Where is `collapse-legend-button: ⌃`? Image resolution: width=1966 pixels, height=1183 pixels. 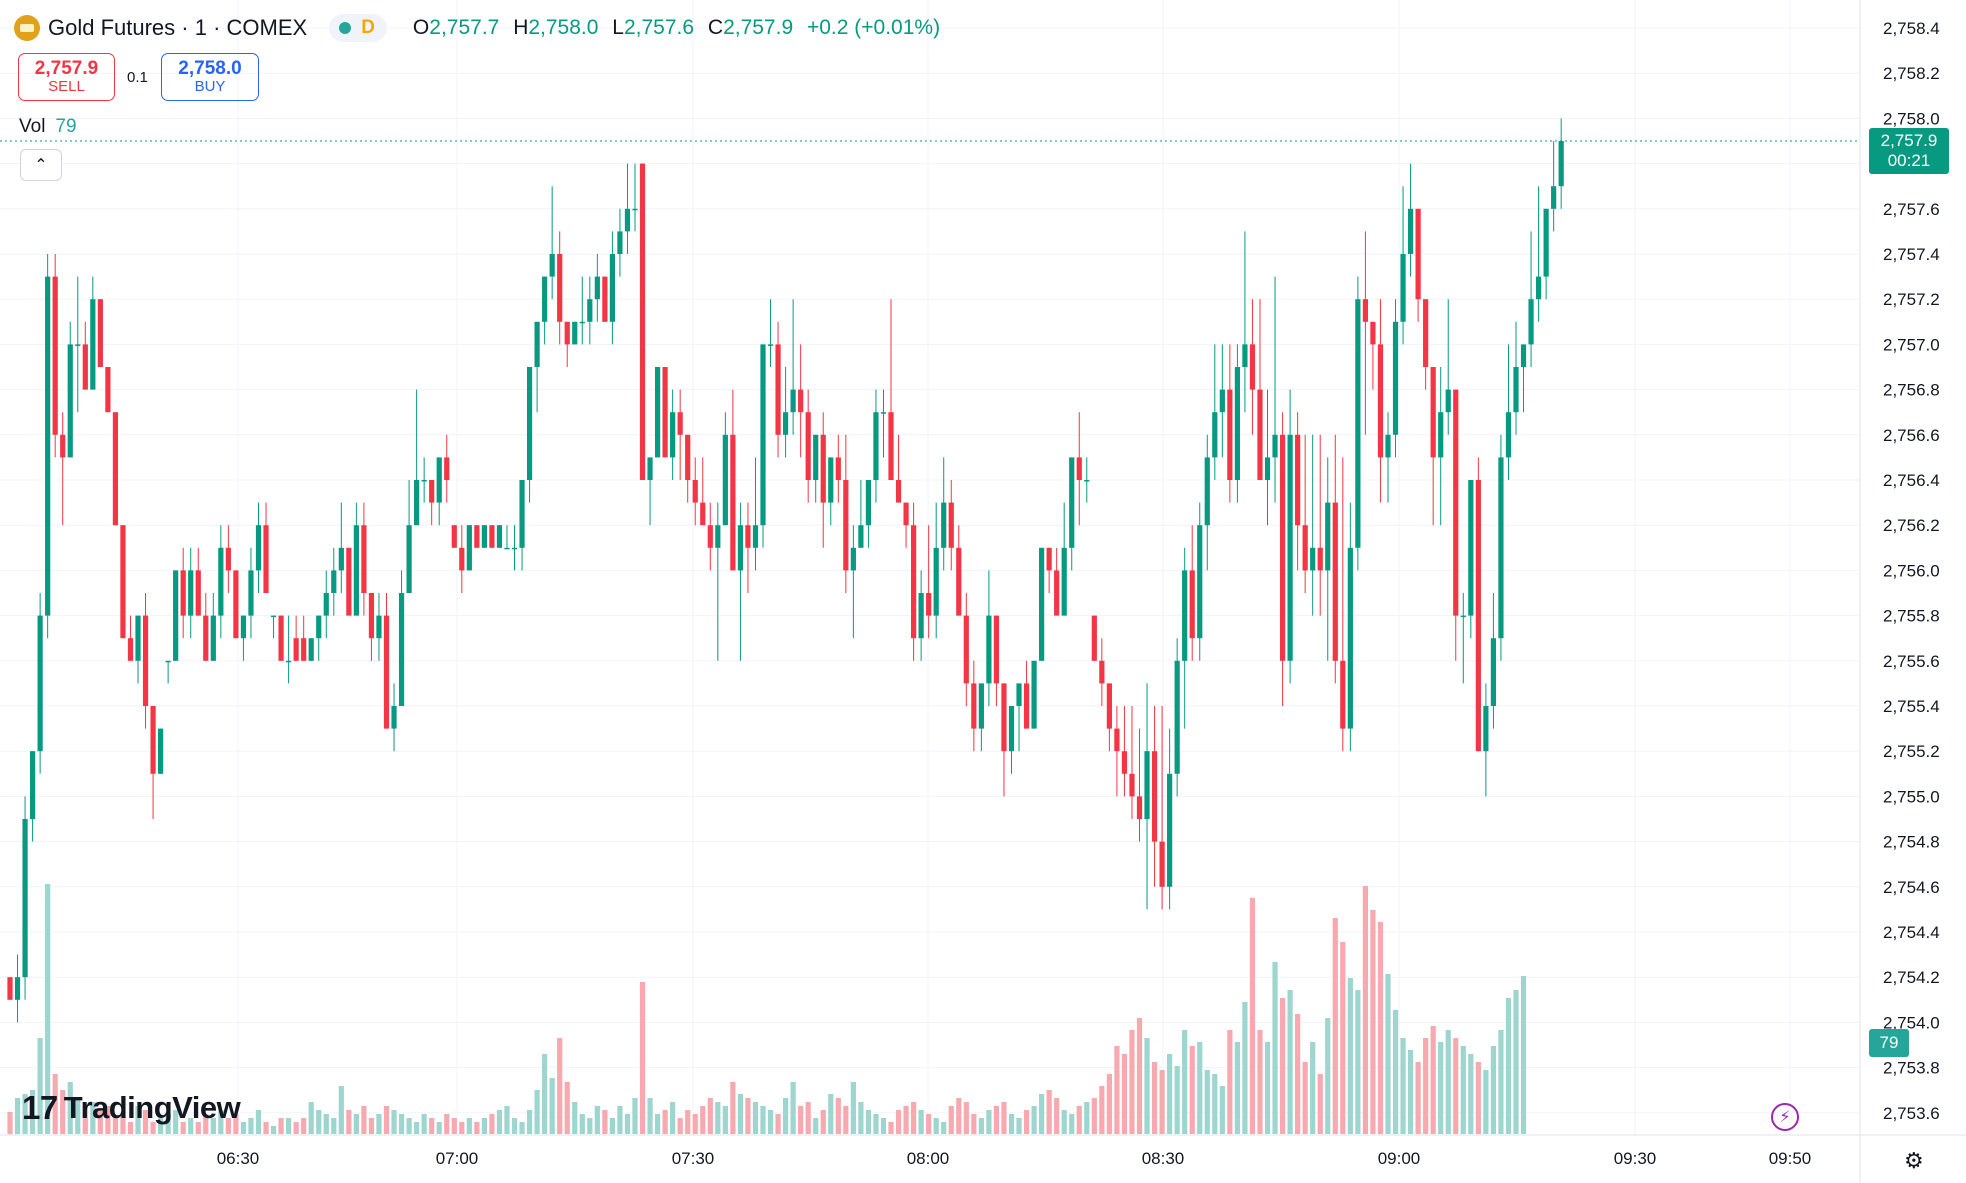 collapse-legend-button: ⌃ is located at coordinates (41, 165).